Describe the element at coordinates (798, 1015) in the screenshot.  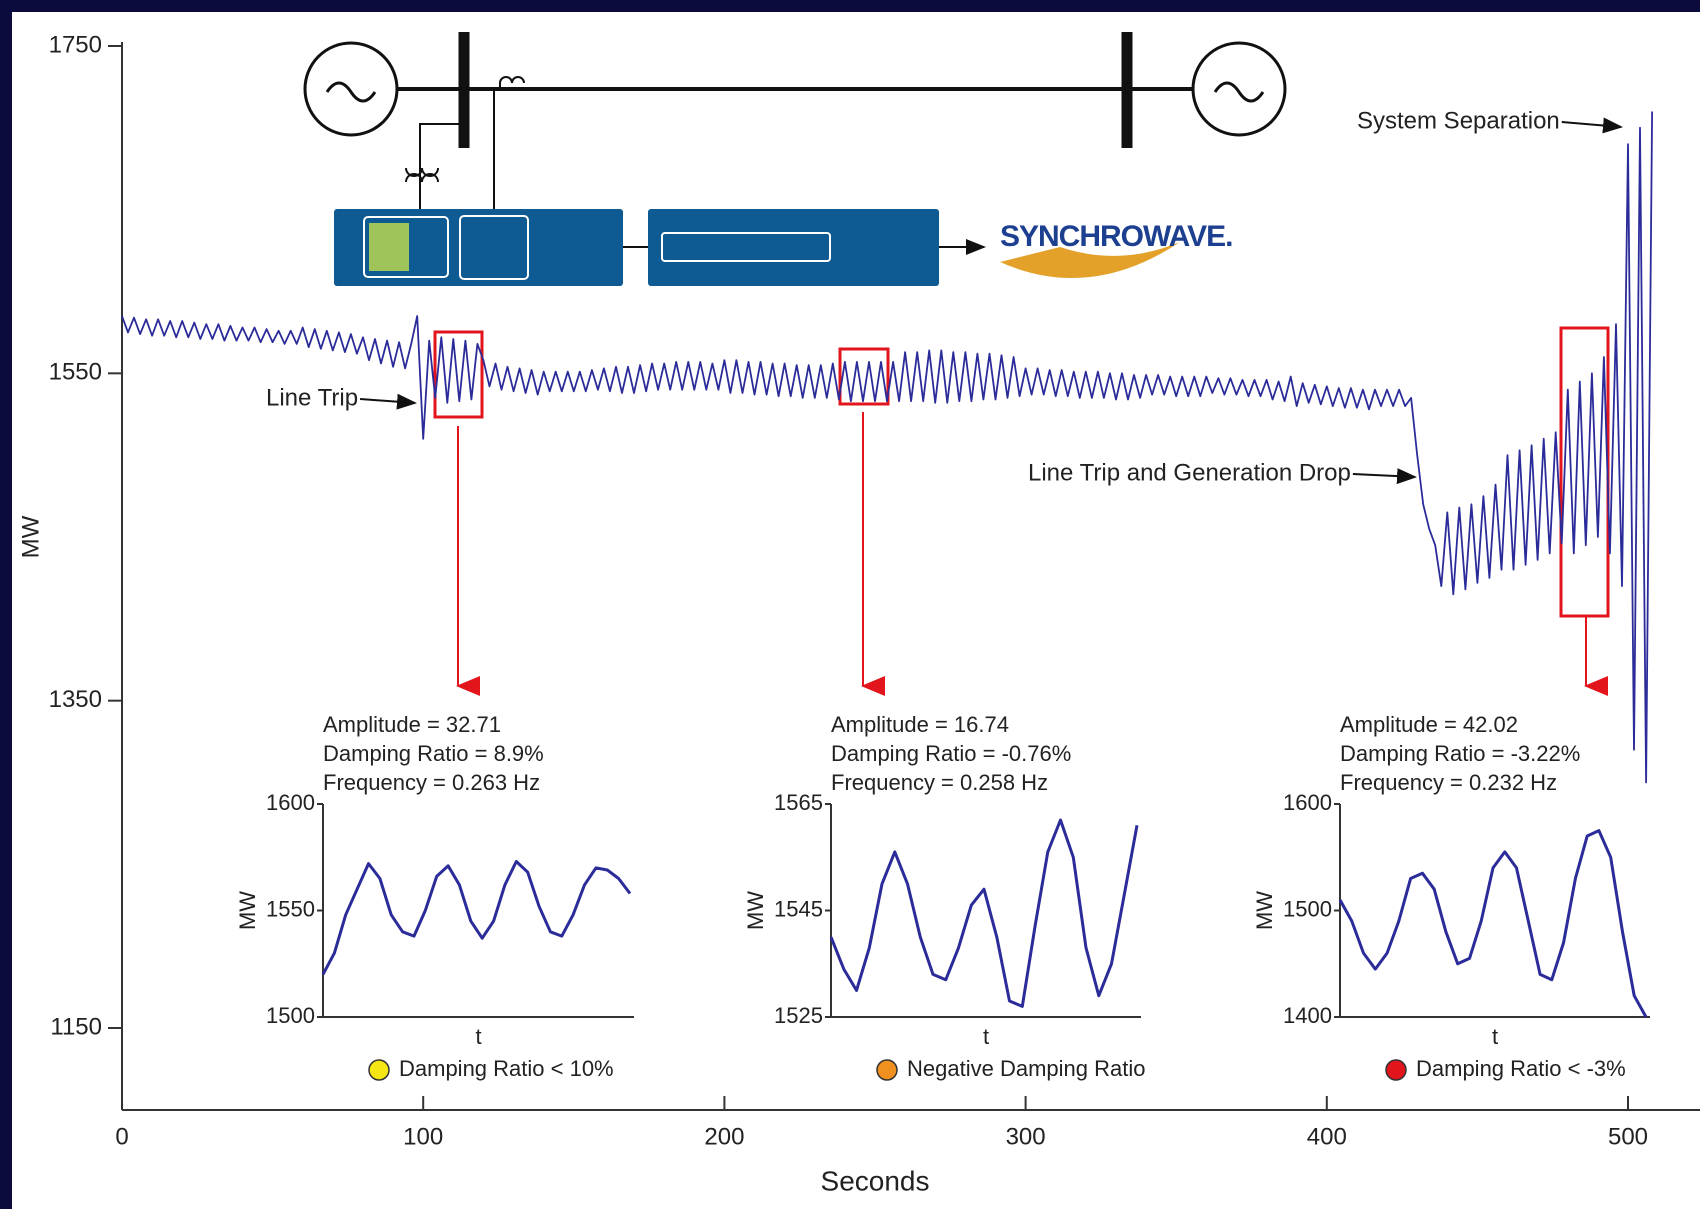
I see `y-tick-label: 1525` at that location.